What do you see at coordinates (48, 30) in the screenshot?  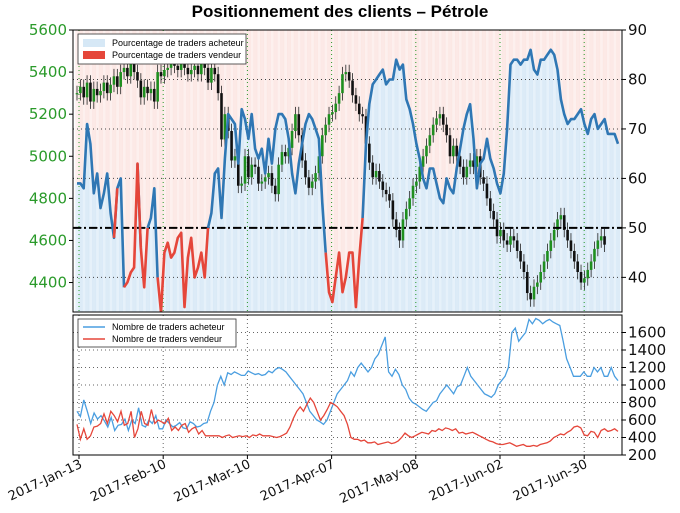 I see `price-tick-label: 5600` at bounding box center [48, 30].